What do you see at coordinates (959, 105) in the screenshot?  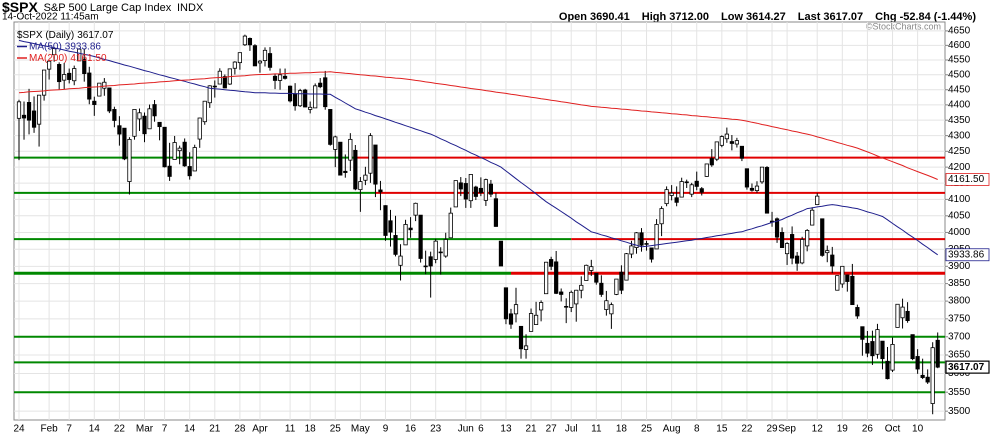 I see `y-tick-label: 4400` at bounding box center [959, 105].